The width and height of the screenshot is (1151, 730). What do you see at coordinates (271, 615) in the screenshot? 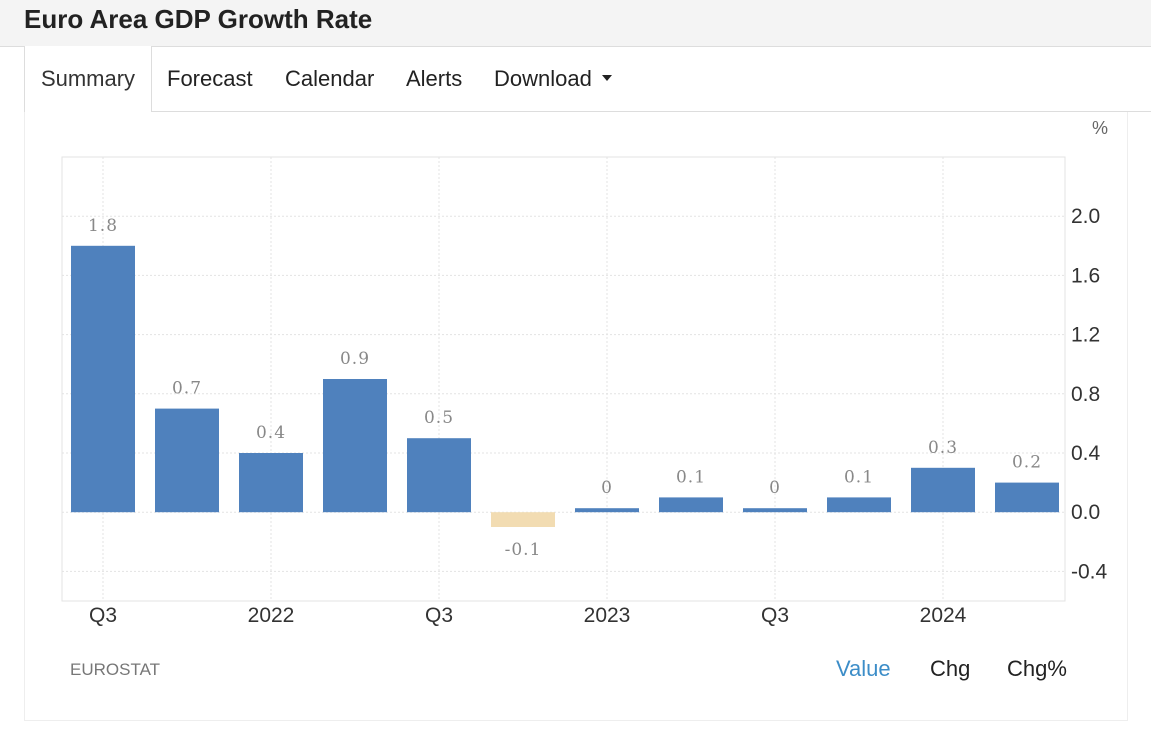
I see `x-tick-label: 2022` at bounding box center [271, 615].